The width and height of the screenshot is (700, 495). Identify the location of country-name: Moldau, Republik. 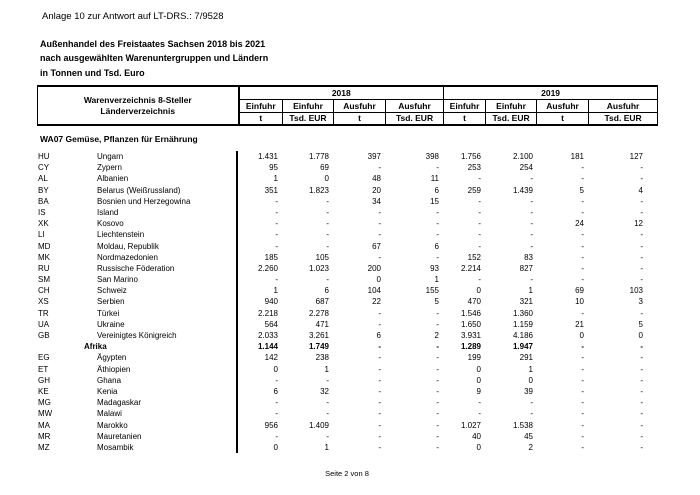
(128, 246).